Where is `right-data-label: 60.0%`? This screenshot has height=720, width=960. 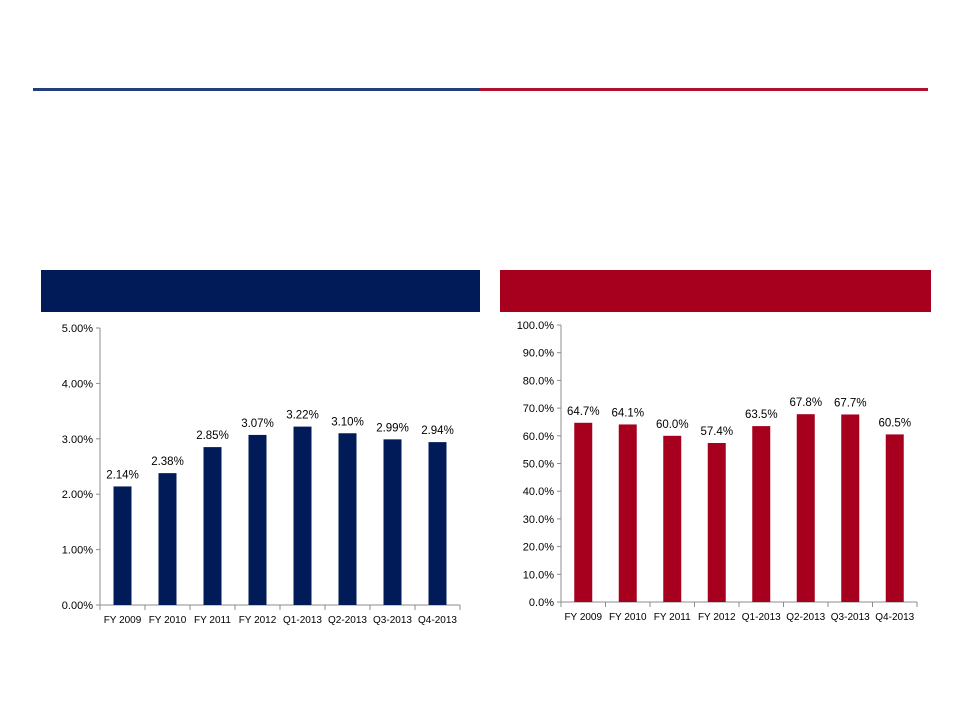
right-data-label: 60.0% is located at coordinates (672, 425).